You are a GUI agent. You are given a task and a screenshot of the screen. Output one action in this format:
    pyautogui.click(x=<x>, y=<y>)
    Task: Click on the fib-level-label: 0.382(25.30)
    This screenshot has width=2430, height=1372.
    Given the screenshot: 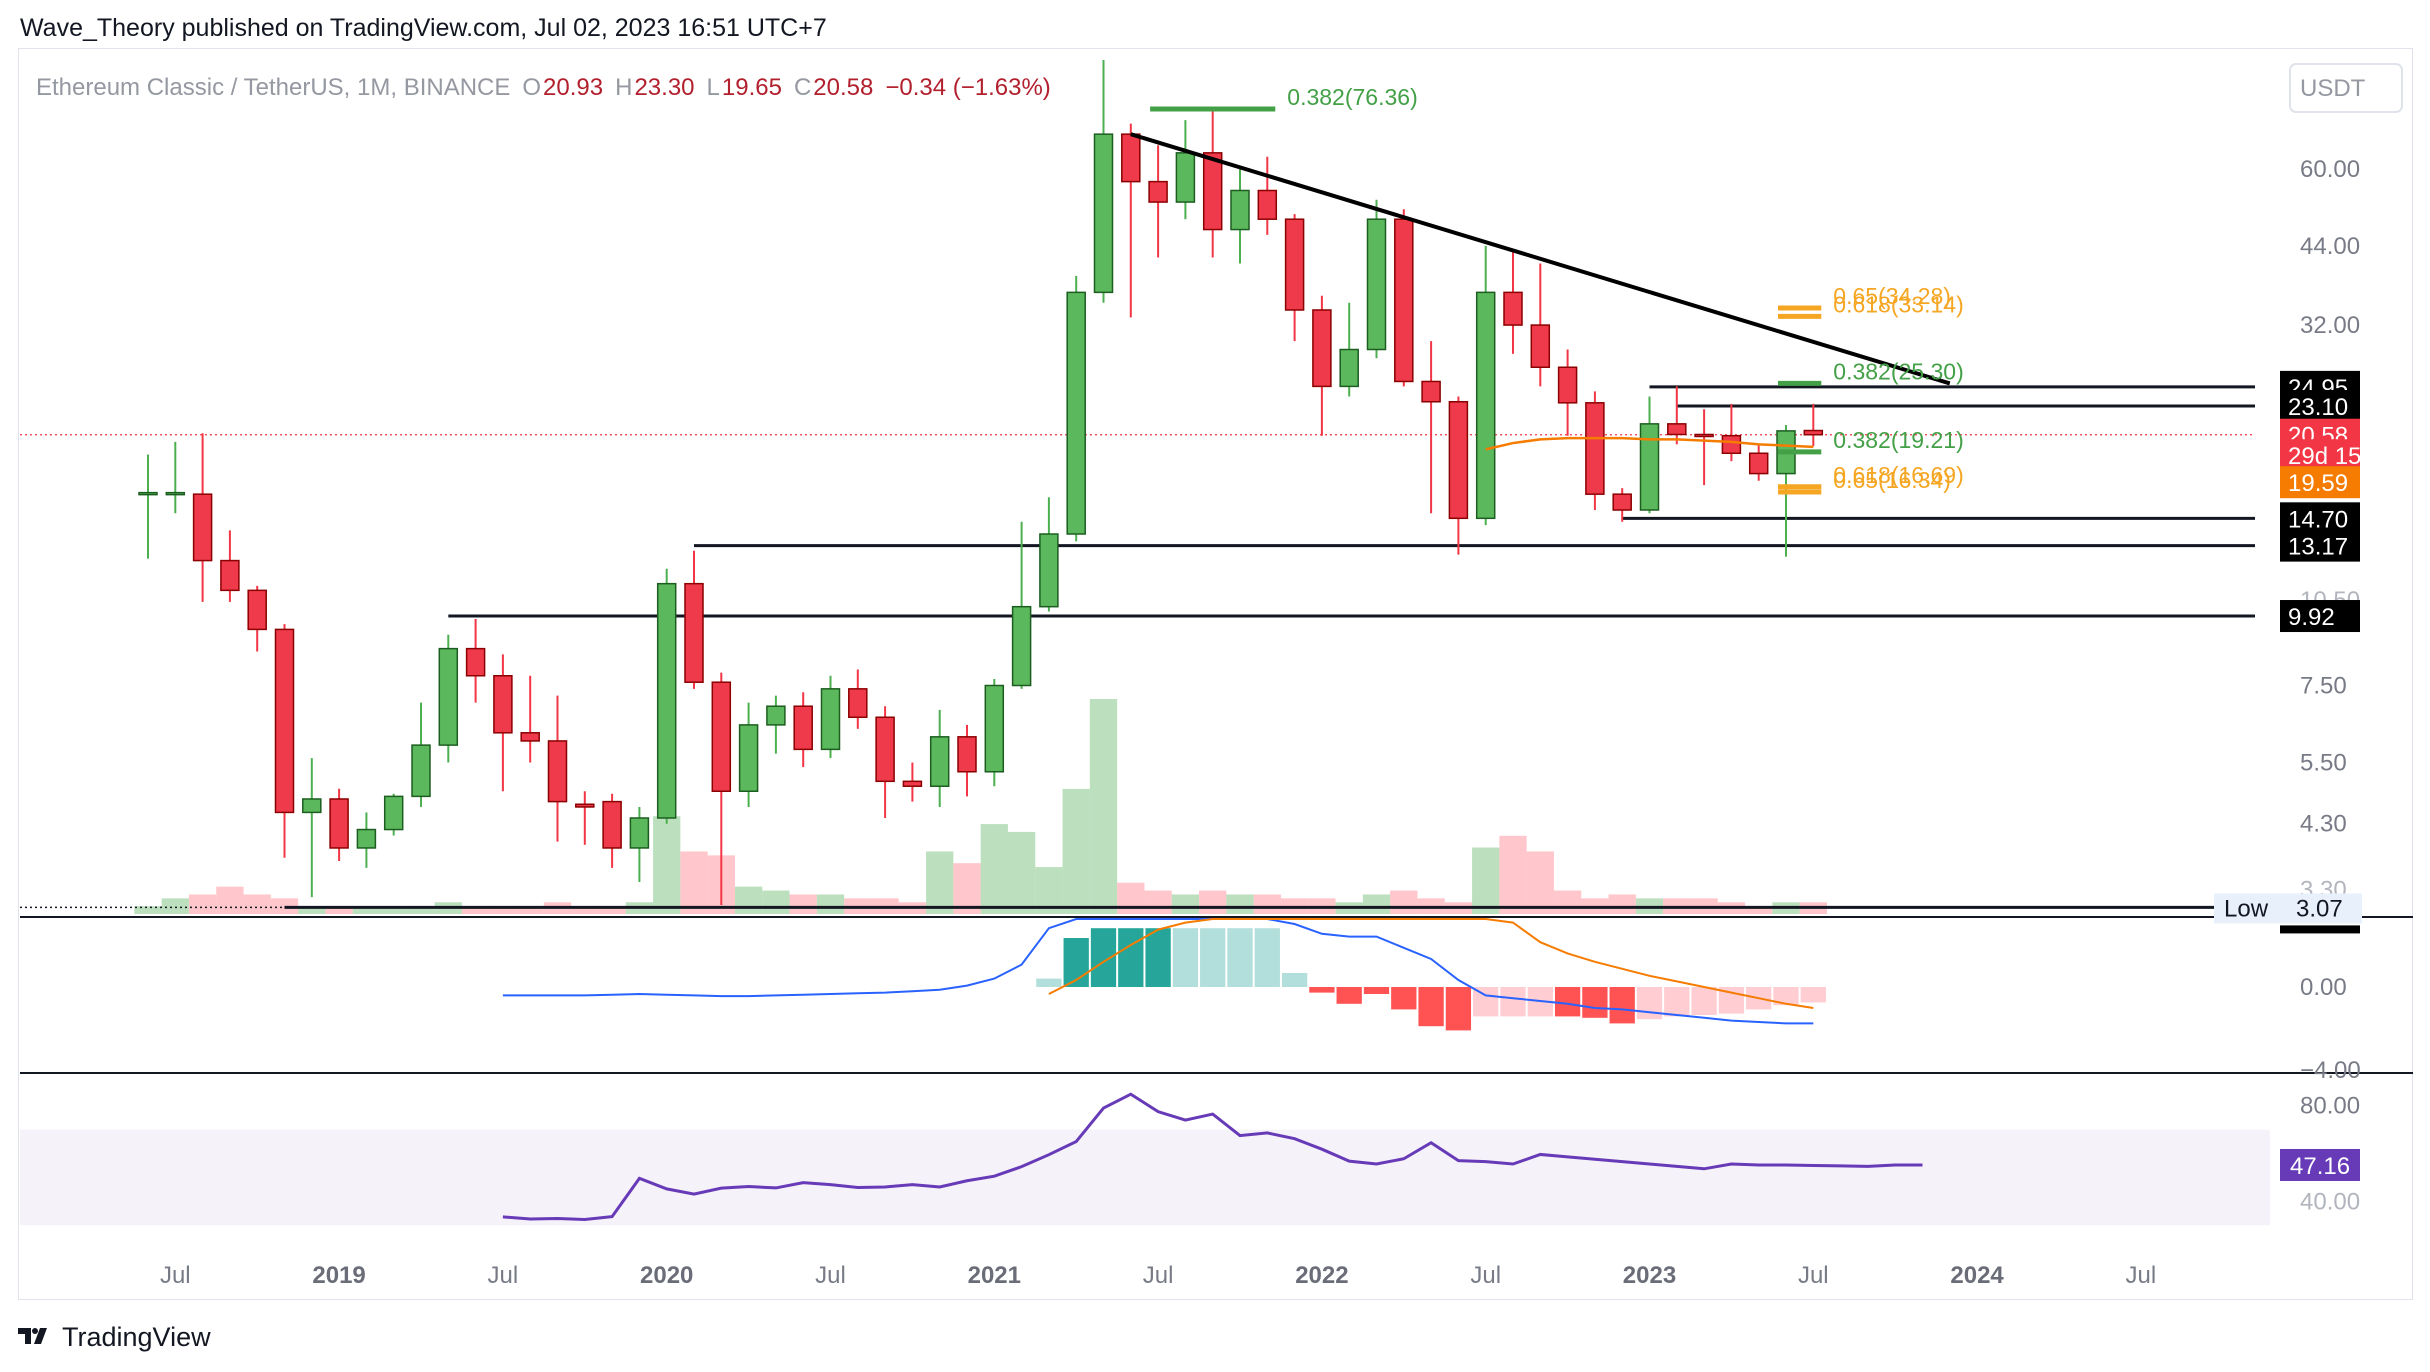 What is the action you would take?
    pyautogui.click(x=1898, y=371)
    